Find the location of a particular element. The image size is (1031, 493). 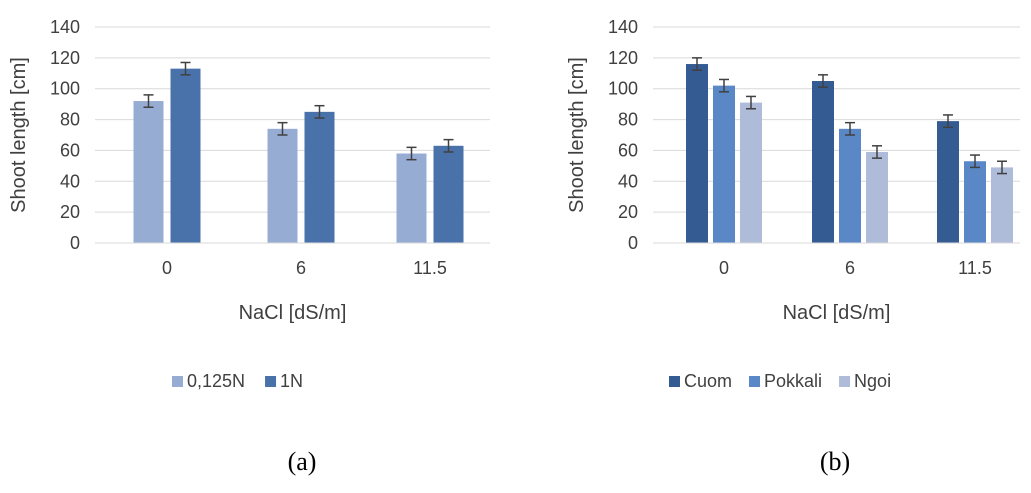

legend-label: Pokkali is located at coordinates (793, 381).